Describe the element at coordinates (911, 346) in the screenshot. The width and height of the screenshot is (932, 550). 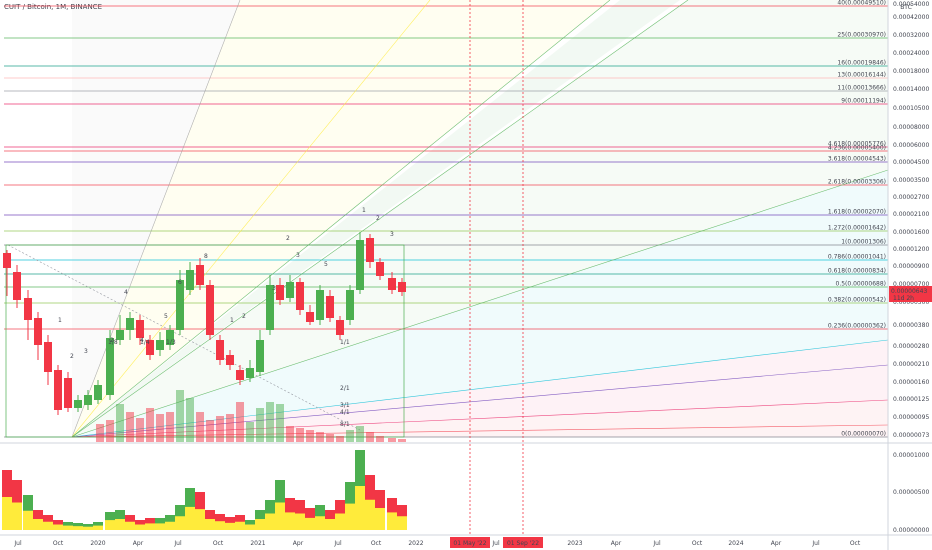
I see `price-tick-label: 0.00000280` at that location.